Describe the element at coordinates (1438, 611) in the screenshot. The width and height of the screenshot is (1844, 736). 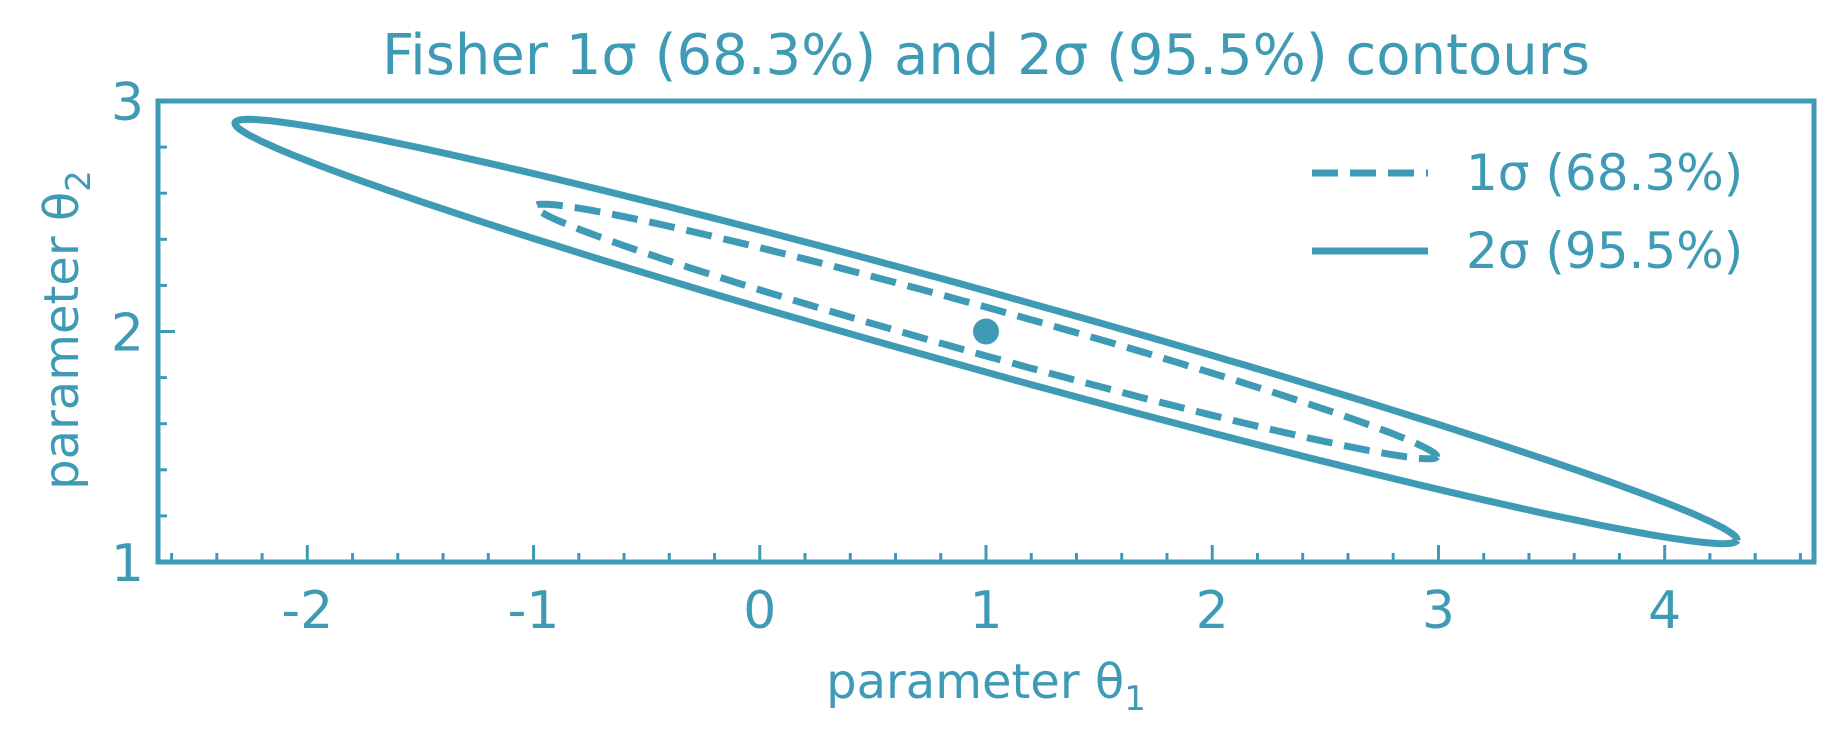
I see `x-tick-label: 3` at that location.